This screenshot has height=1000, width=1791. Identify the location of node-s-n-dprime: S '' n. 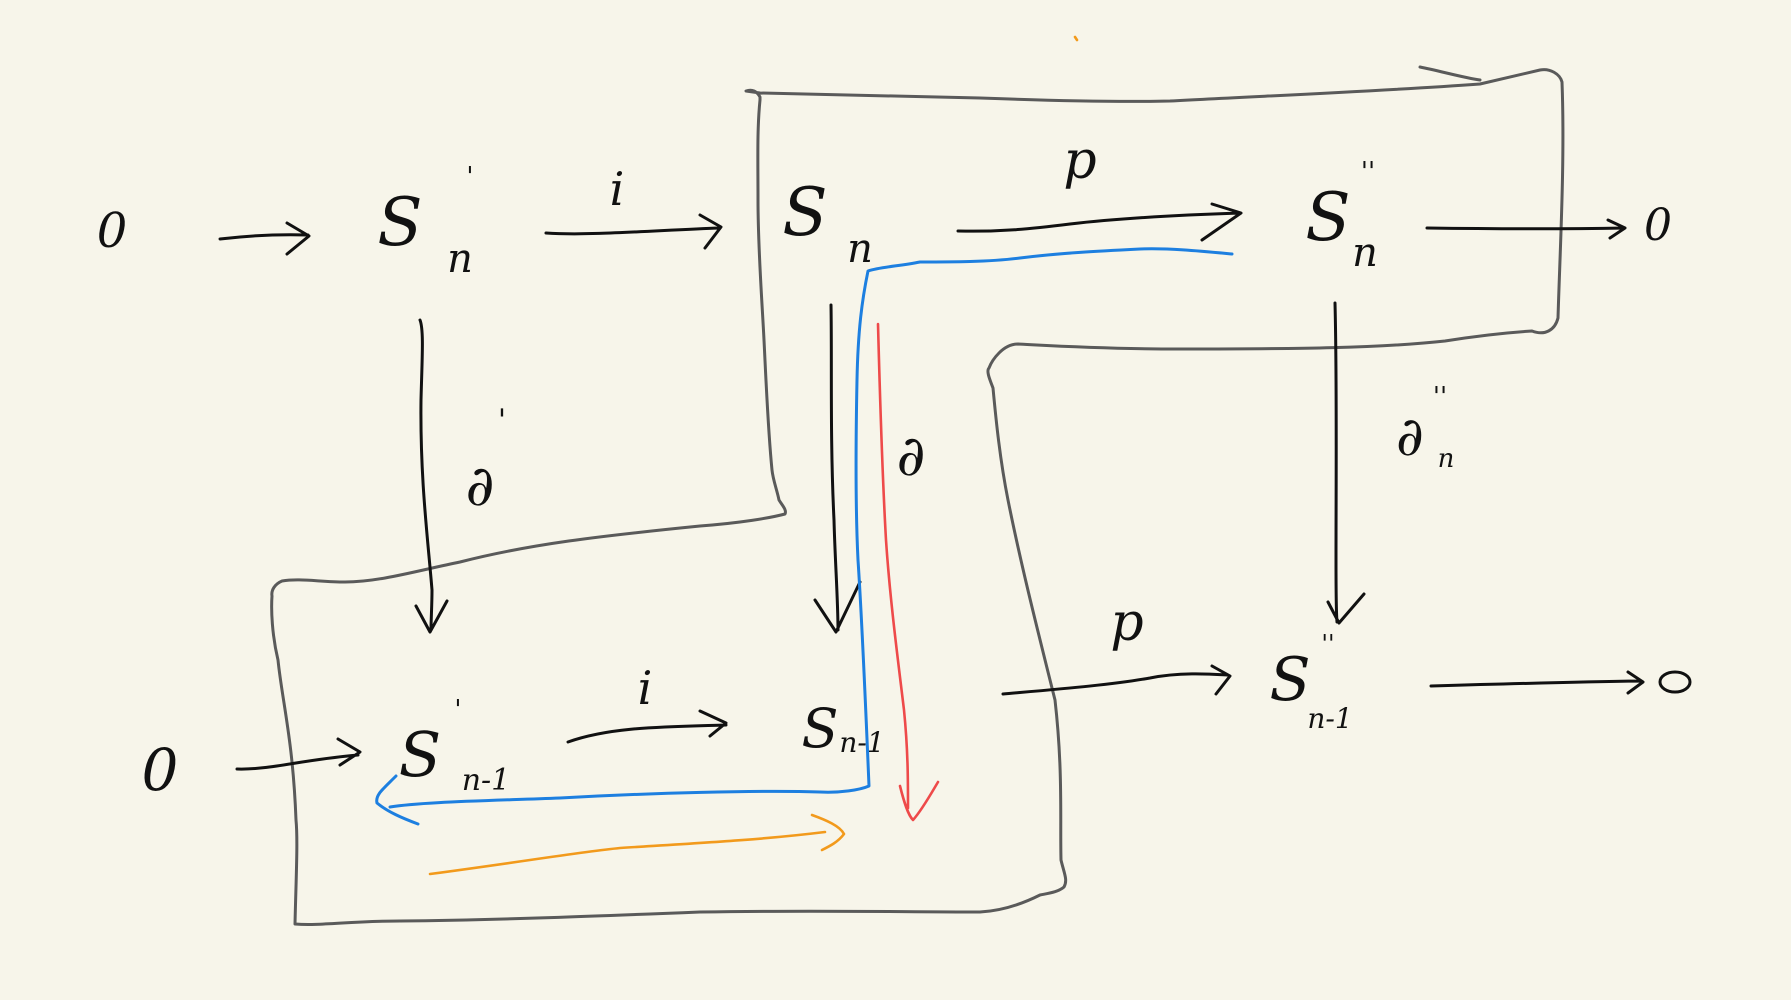
(1341, 216).